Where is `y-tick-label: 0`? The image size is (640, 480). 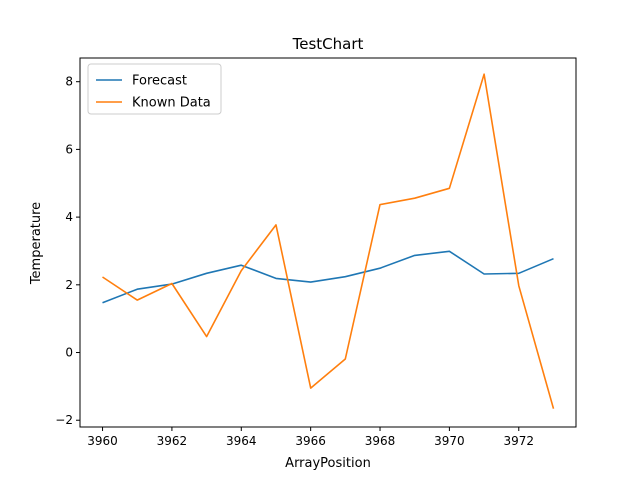 y-tick-label: 0 is located at coordinates (69, 353).